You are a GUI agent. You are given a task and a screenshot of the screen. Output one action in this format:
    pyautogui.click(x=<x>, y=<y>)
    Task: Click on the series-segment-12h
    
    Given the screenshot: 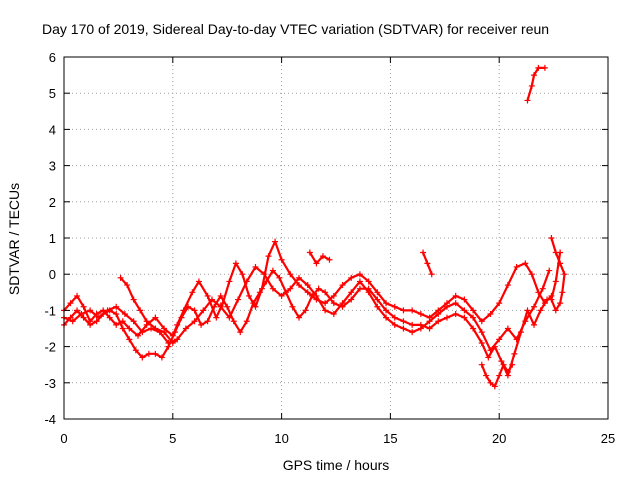 What is the action you would take?
    pyautogui.click(x=319, y=258)
    